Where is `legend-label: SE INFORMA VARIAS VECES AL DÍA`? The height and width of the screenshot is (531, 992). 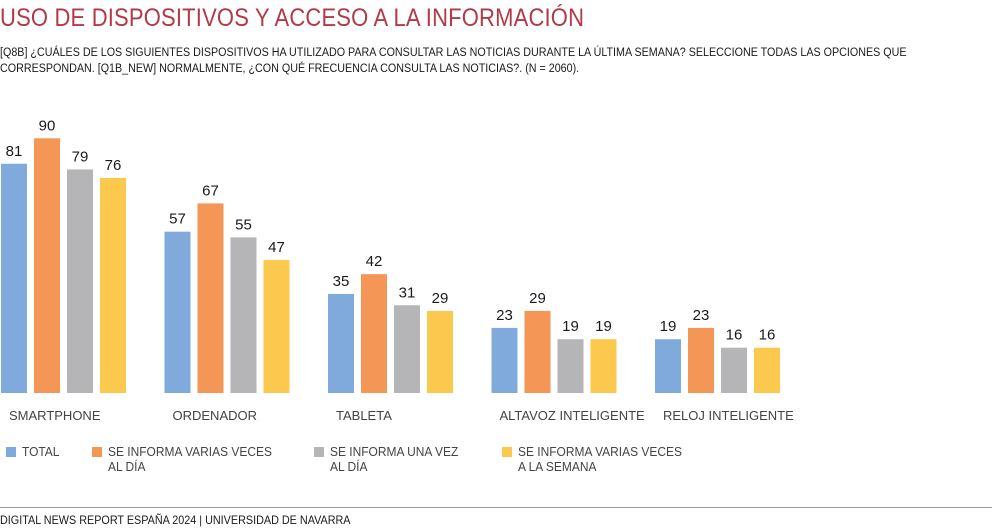
legend-label: SE INFORMA VARIAS VECES AL DÍA is located at coordinates (190, 459).